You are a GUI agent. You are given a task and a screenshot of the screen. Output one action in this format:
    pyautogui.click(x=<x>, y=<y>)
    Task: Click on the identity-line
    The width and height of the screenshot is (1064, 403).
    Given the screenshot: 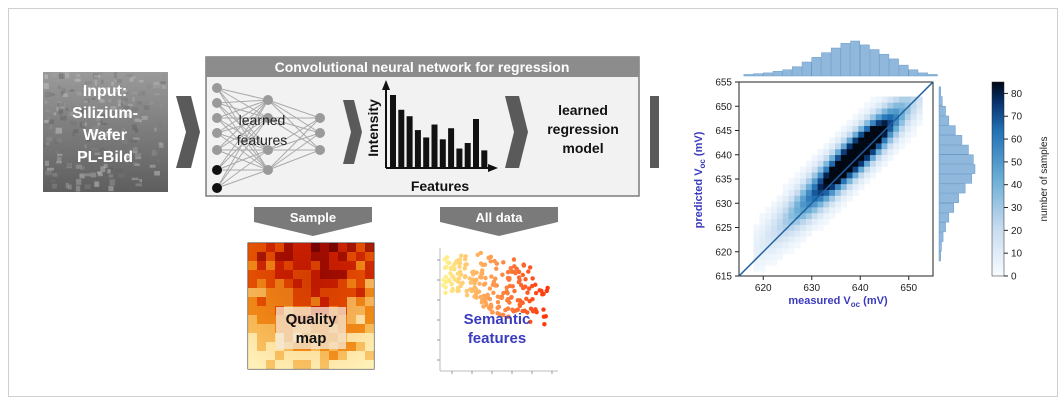 What is the action you would take?
    pyautogui.click(x=836, y=179)
    